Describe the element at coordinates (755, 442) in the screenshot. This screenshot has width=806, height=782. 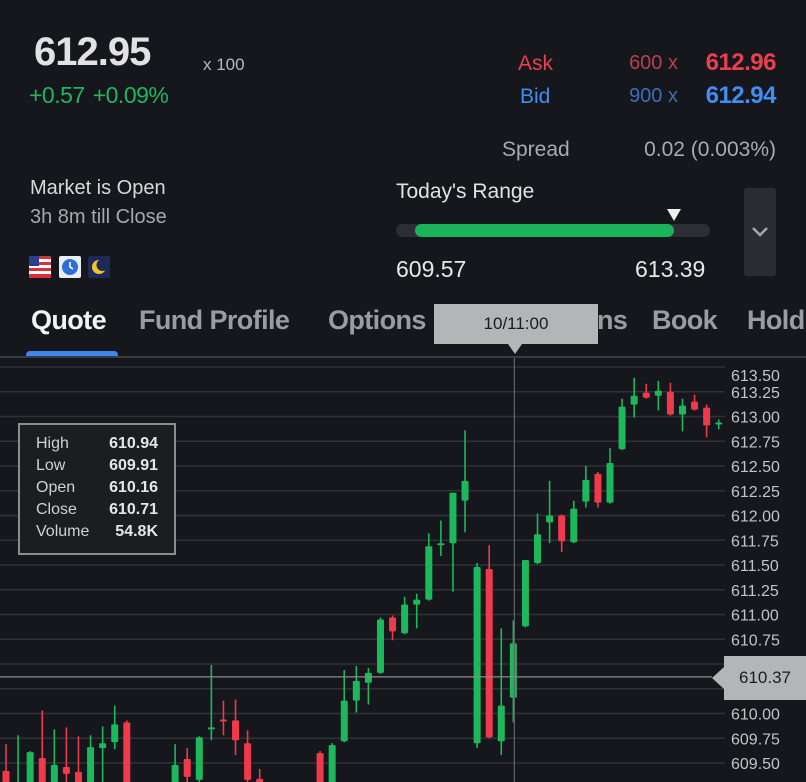
I see `y-axis-label: 612.75` at that location.